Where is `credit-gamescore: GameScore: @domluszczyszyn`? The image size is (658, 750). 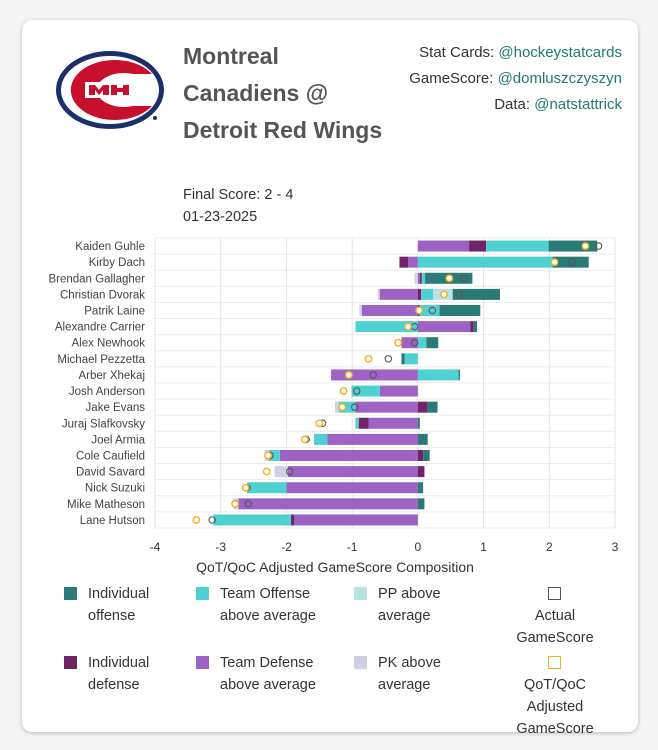
credit-gamescore: GameScore: @domluszczyszyn is located at coordinates (515, 78).